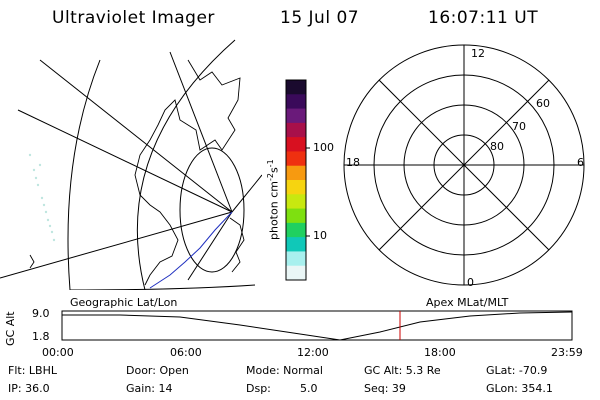 The image size is (600, 400). What do you see at coordinates (402, 370) in the screenshot?
I see `info-gc-alt: GC Alt: 5.3 Re` at bounding box center [402, 370].